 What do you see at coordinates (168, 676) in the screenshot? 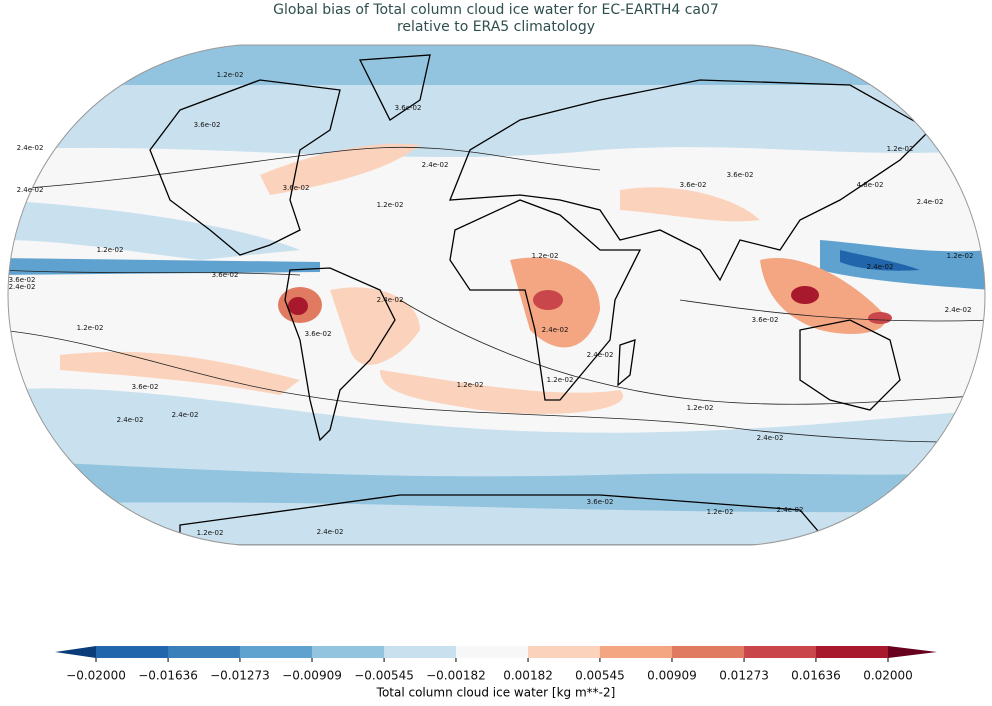
I see `colorbar-tick-label: −0.01636` at bounding box center [168, 676].